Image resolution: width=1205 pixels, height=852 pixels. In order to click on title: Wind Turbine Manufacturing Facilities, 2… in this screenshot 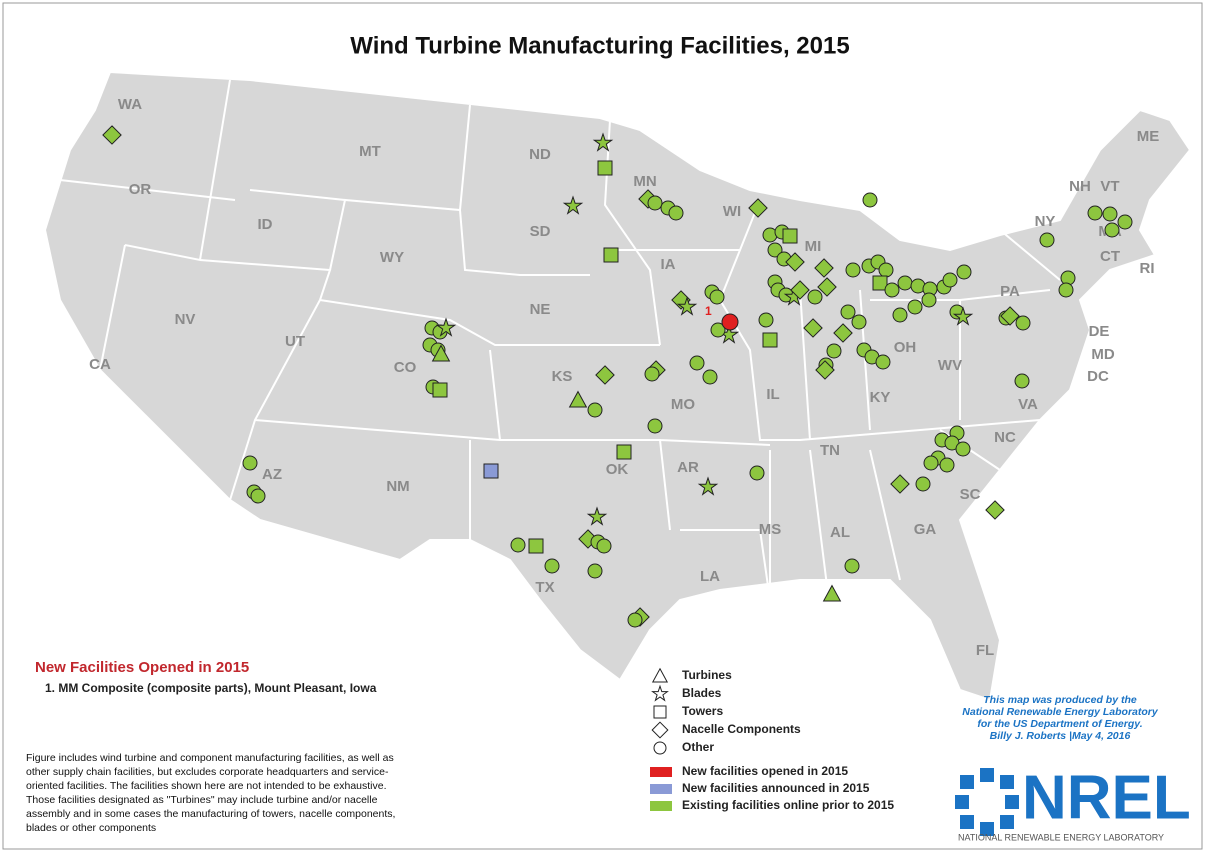, I will do `click(599, 45)`.